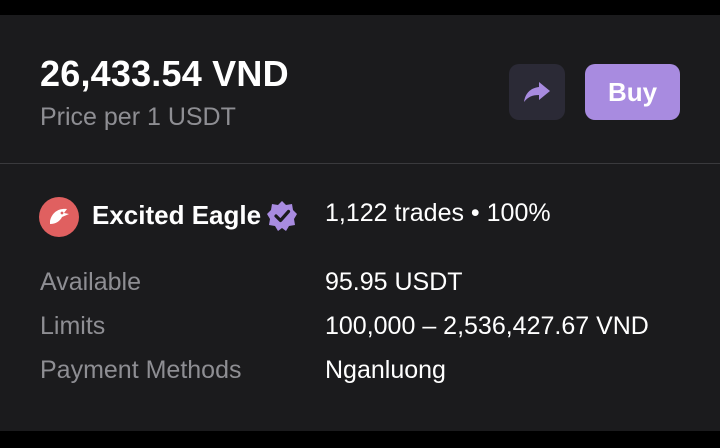 Image resolution: width=720 pixels, height=448 pixels. Describe the element at coordinates (141, 370) in the screenshot. I see `payment-methods-label: Payment Methods` at that location.